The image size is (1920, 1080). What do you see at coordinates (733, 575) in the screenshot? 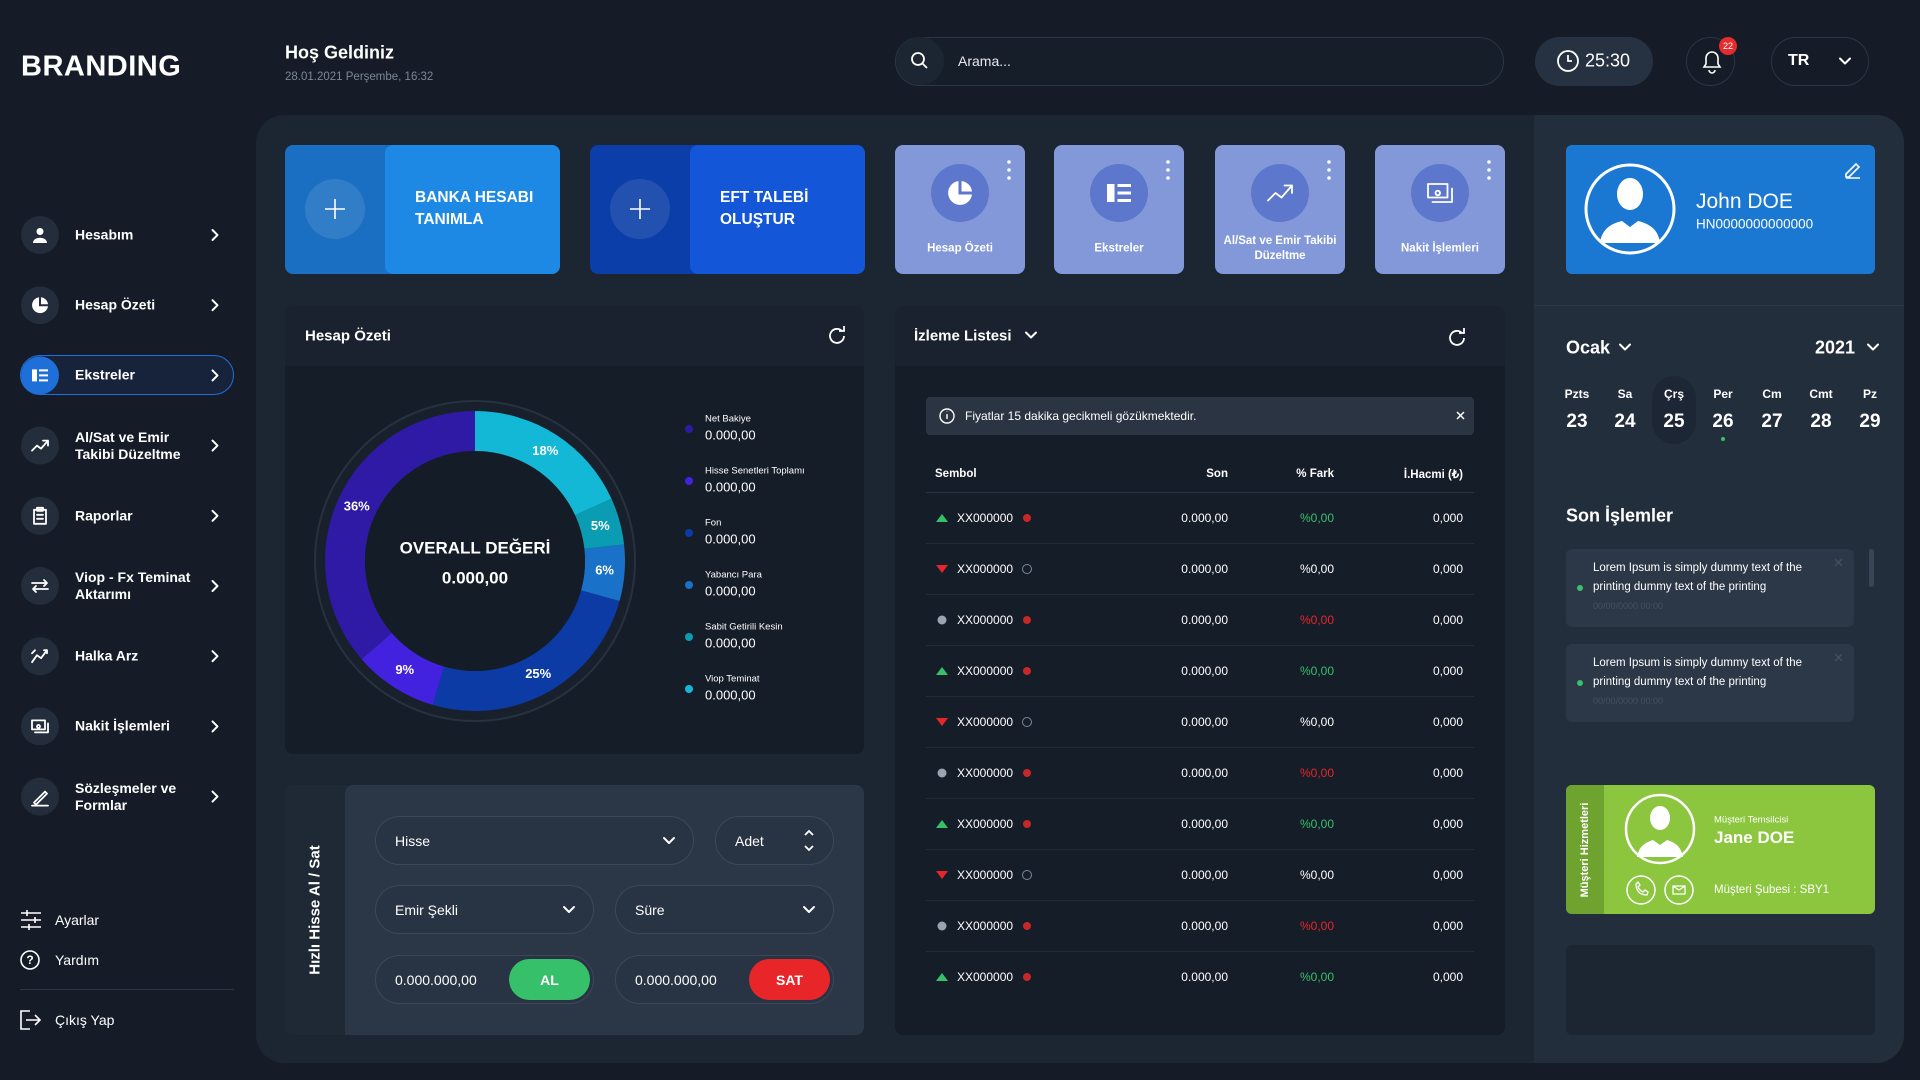
I see `legend-label: Yabancı Para` at bounding box center [733, 575].